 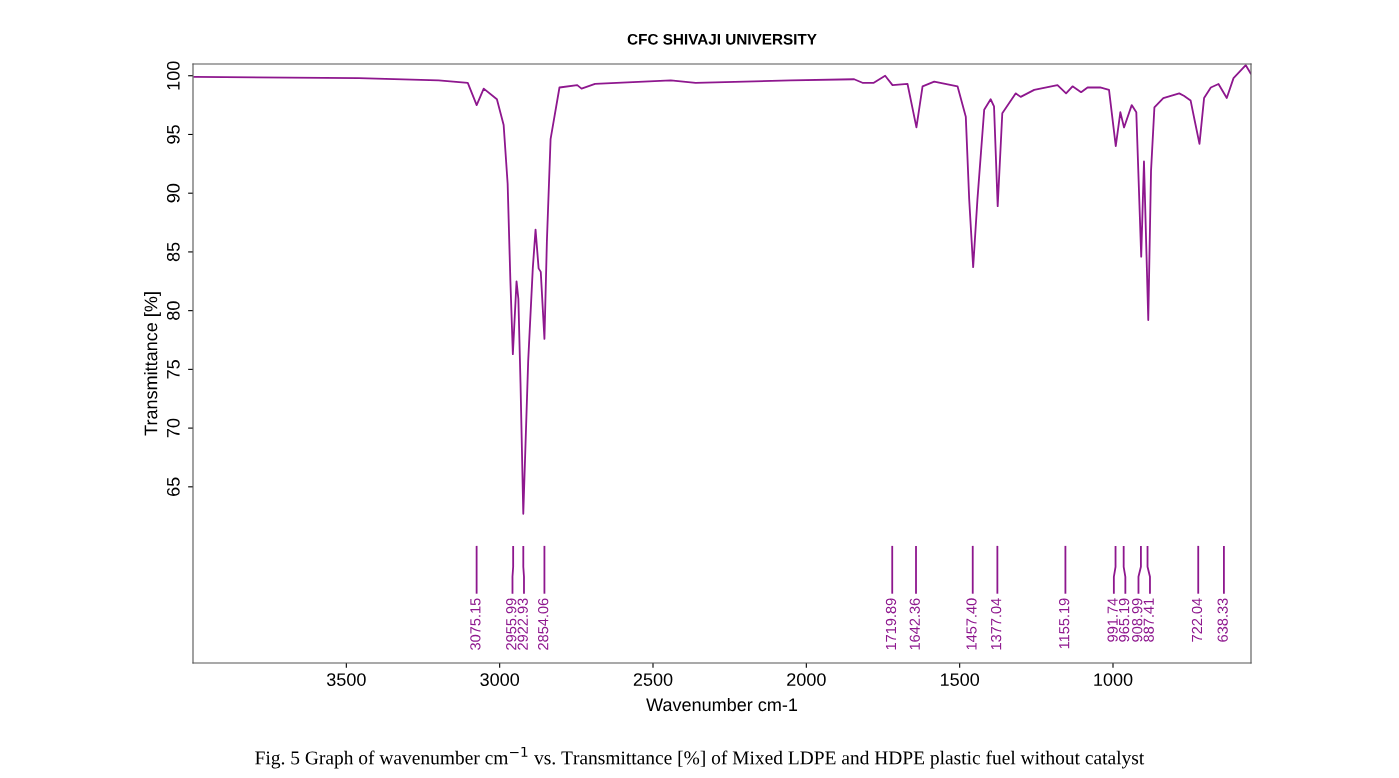 I want to click on ref-line-label: 1155.19, so click(x=1064, y=623).